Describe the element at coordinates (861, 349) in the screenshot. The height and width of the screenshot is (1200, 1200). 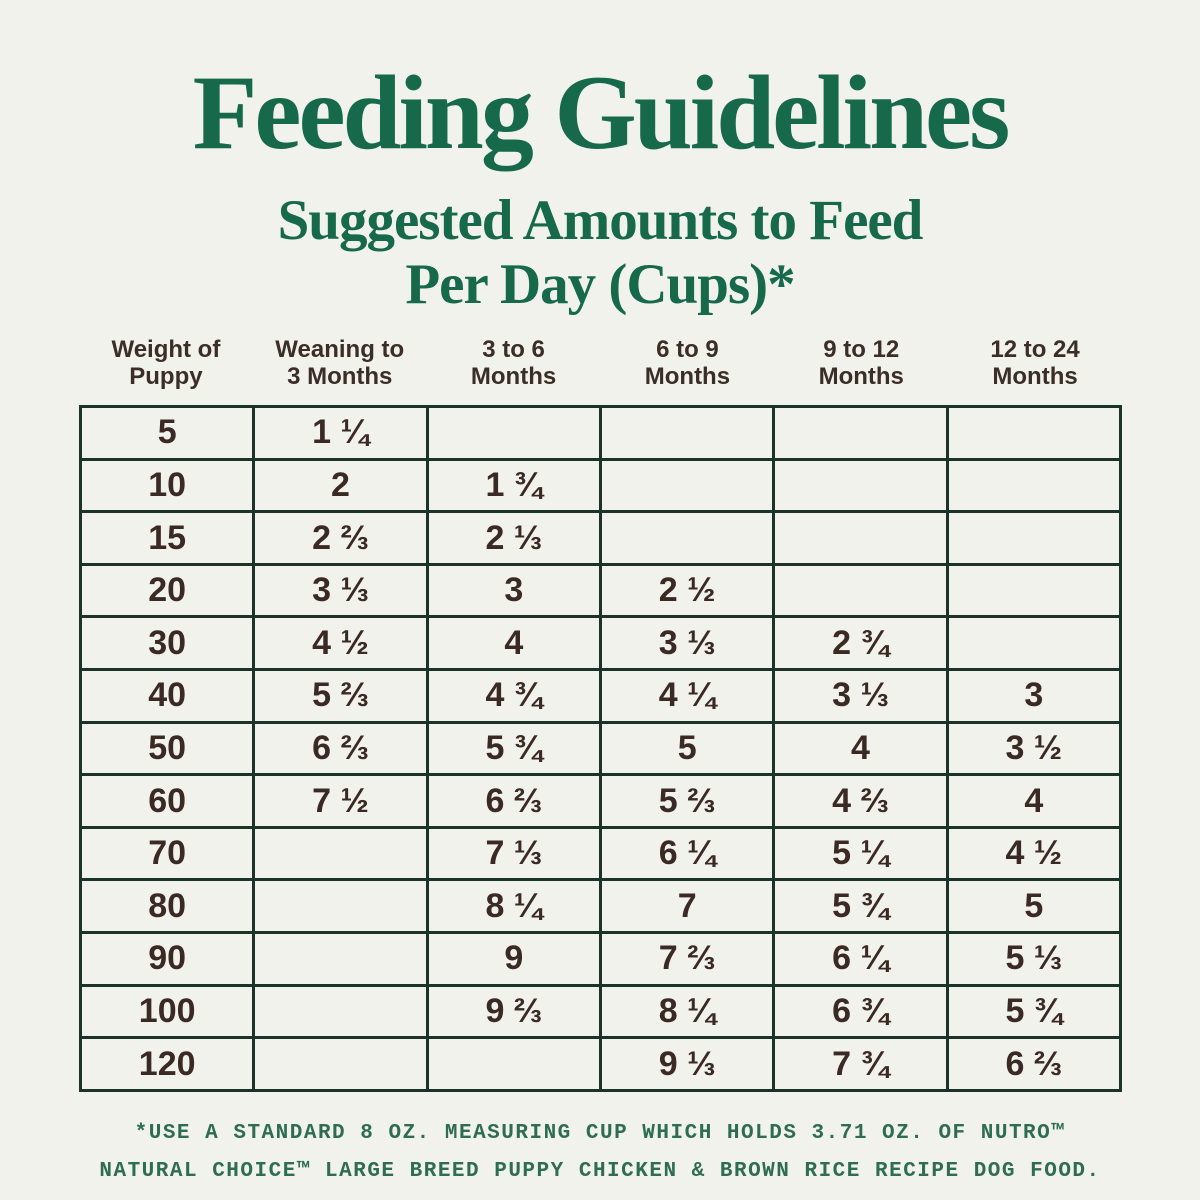
I see `column-header-line: 9 to 12` at that location.